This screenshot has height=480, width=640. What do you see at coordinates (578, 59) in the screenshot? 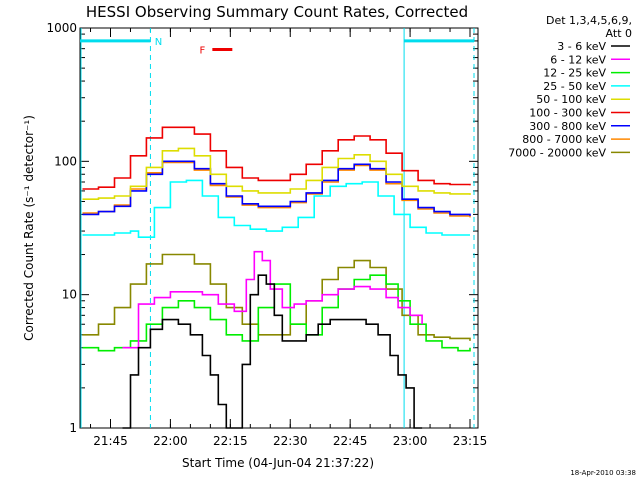
I see `legend-label: 6 - 12 keV` at bounding box center [578, 59].